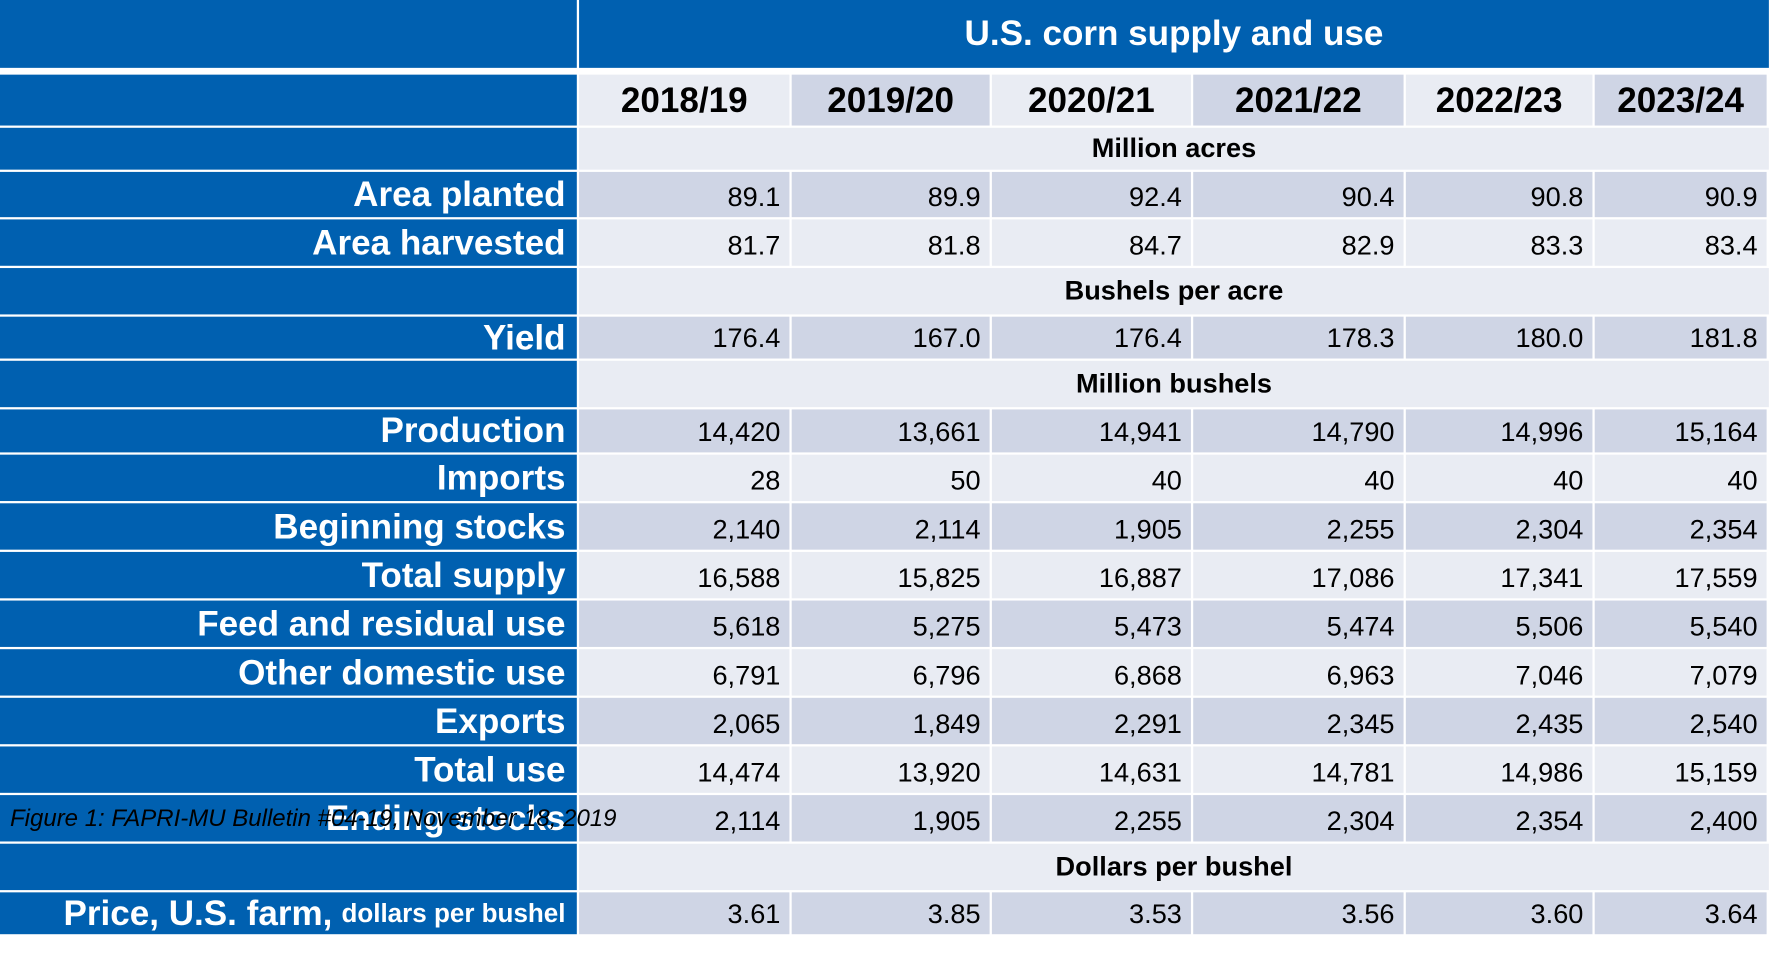 Image resolution: width=1769 pixels, height=961 pixels. Describe the element at coordinates (288, 34) in the screenshot. I see `header-blank` at that location.